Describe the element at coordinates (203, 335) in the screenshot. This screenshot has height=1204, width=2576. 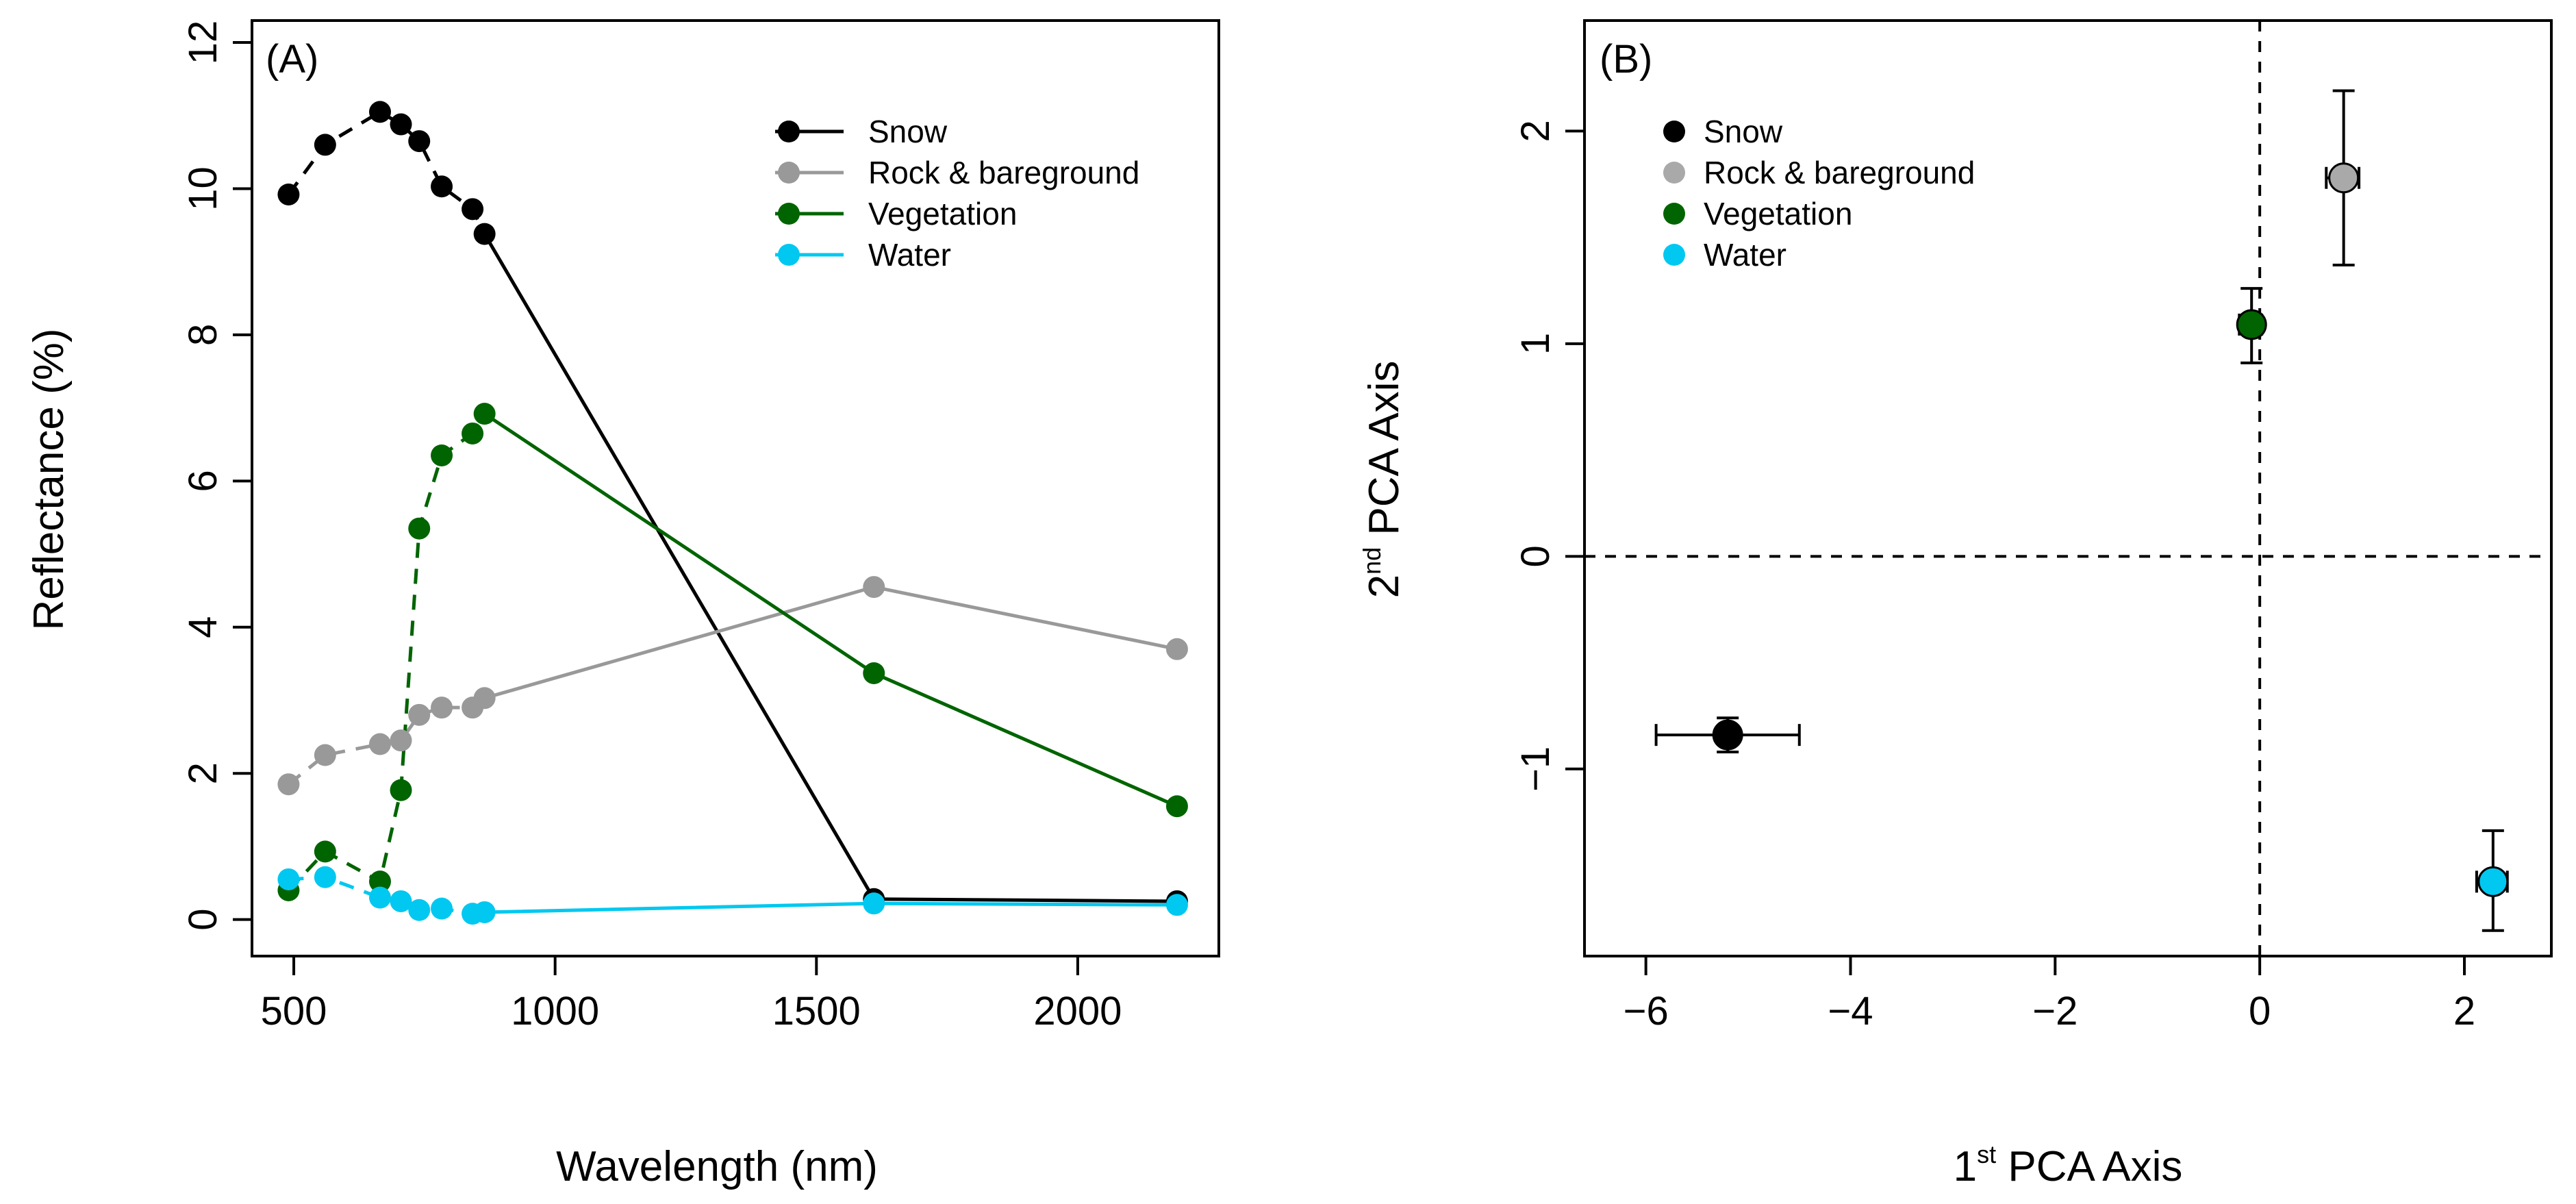
I see `panel-a-y-tick-label: 8` at that location.